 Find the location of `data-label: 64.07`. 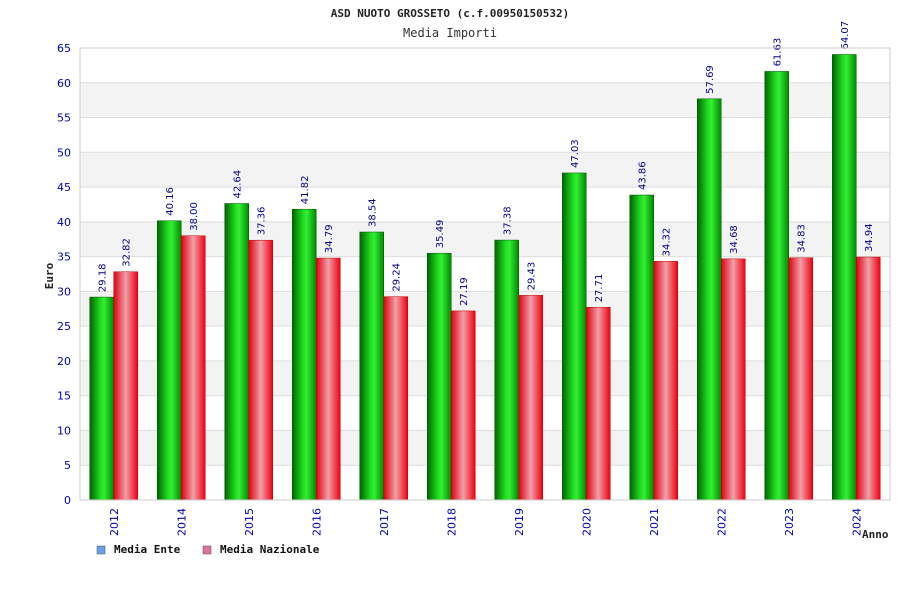

data-label: 64.07 is located at coordinates (845, 35).